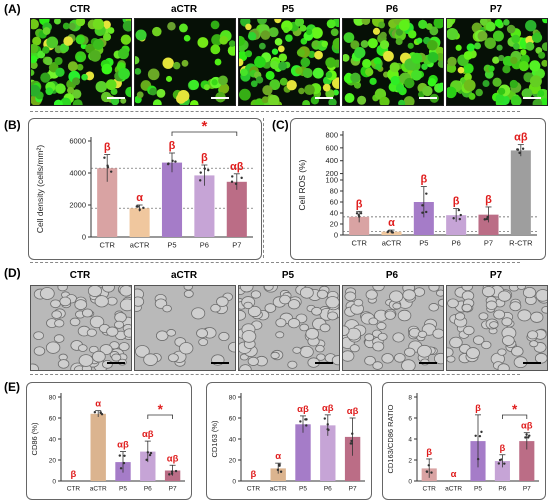 This screenshot has height=504, width=550. Describe the element at coordinates (497, 62) in the screenshot. I see `fluorescence-image-p7` at that location.